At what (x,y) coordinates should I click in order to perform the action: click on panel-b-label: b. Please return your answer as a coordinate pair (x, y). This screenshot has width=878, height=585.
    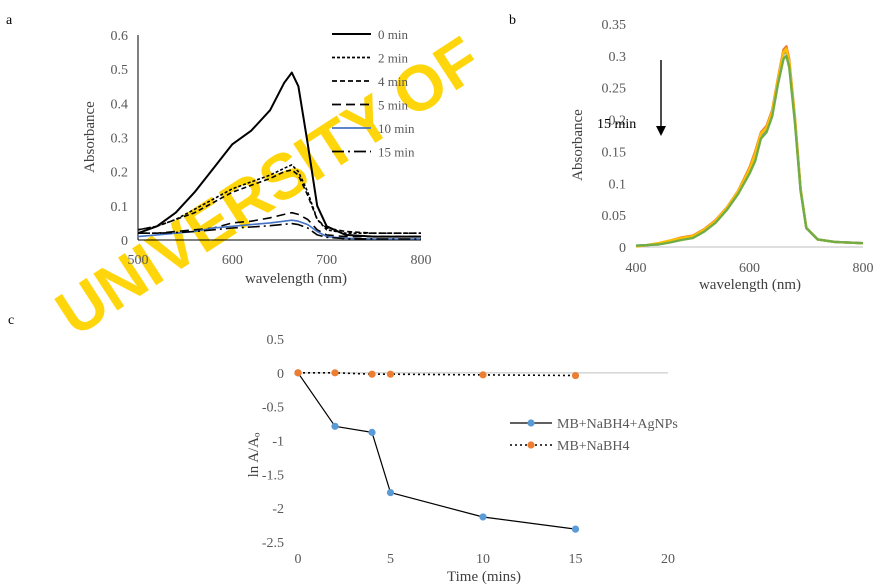
    Looking at the image, I should click on (512, 20).